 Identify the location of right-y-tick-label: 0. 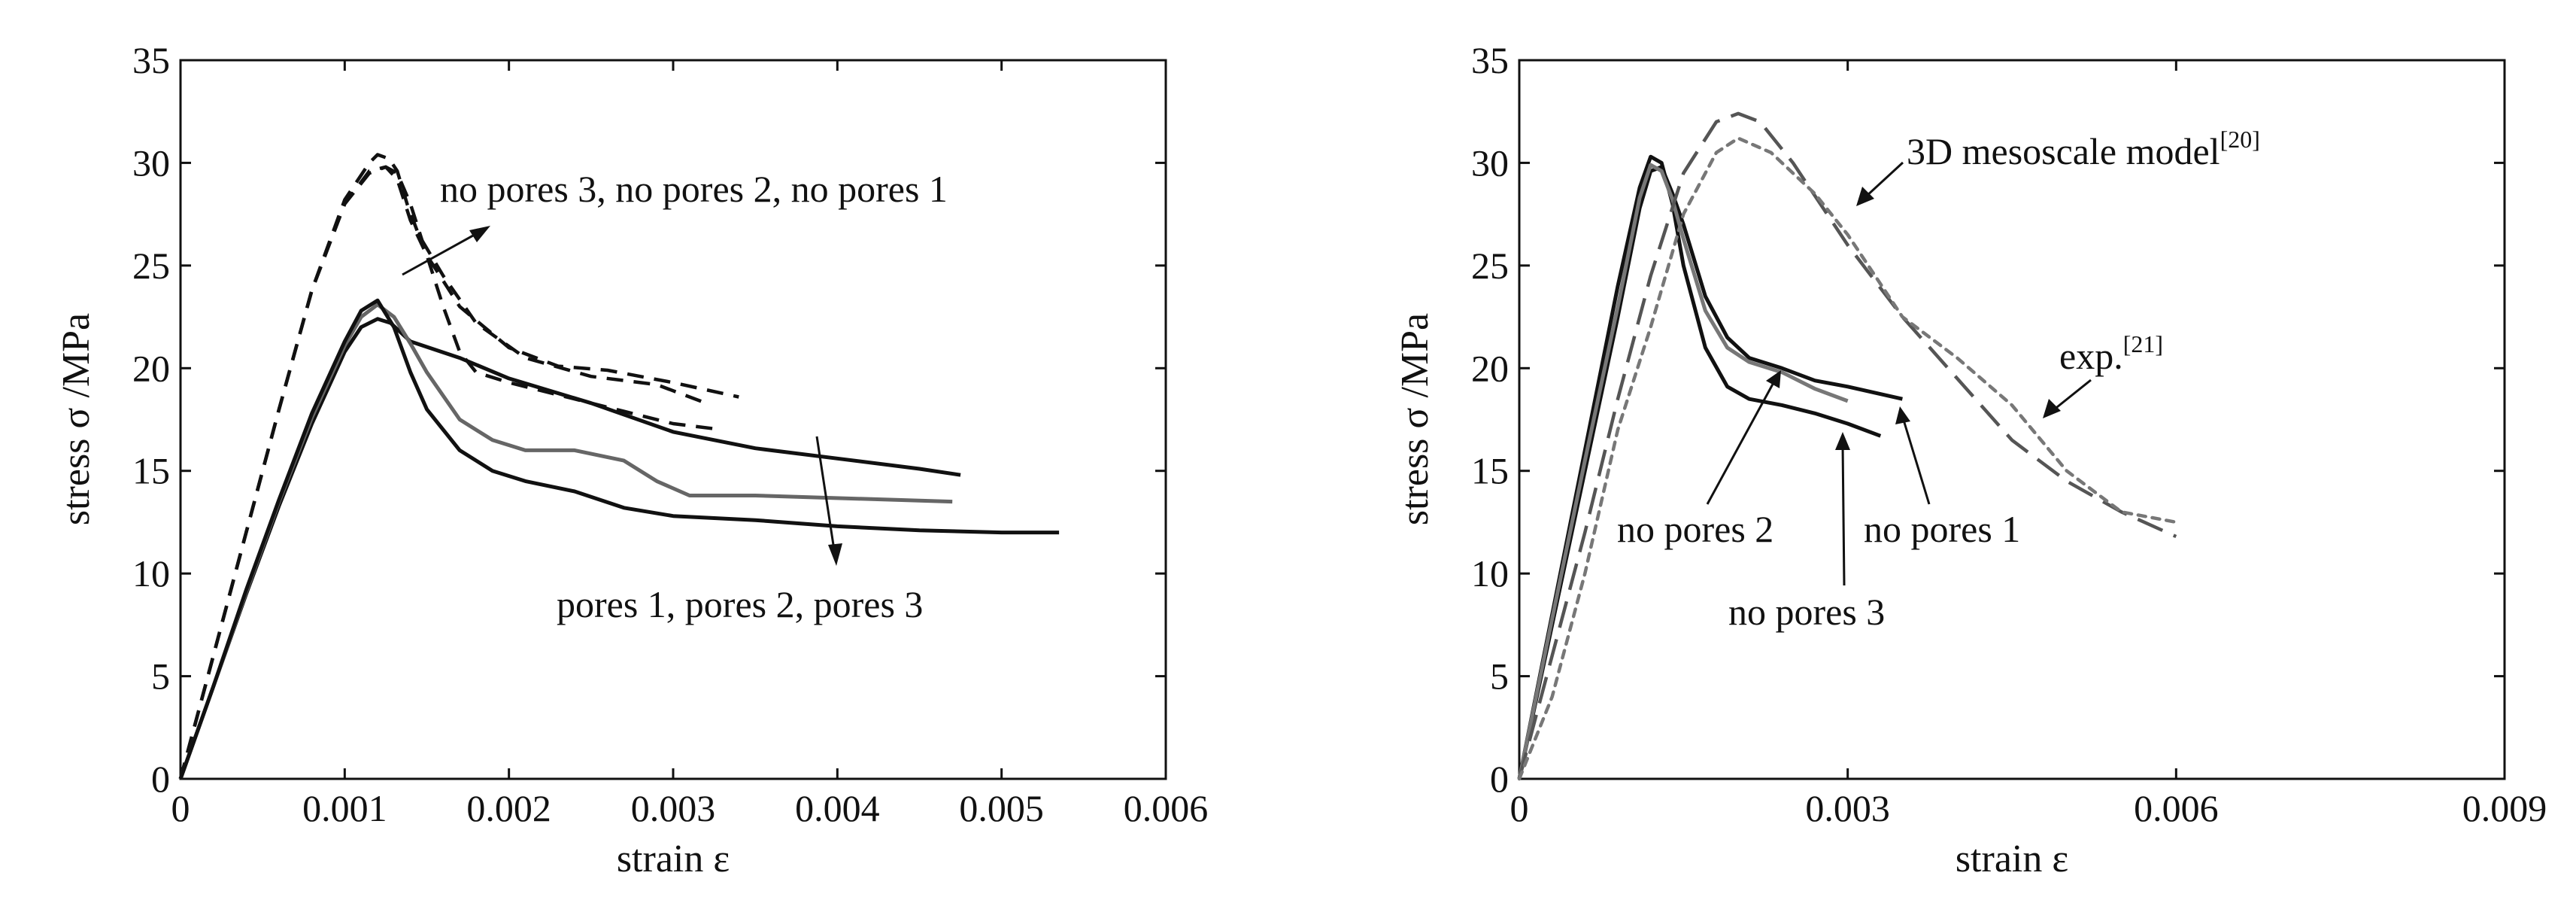
(1499, 779).